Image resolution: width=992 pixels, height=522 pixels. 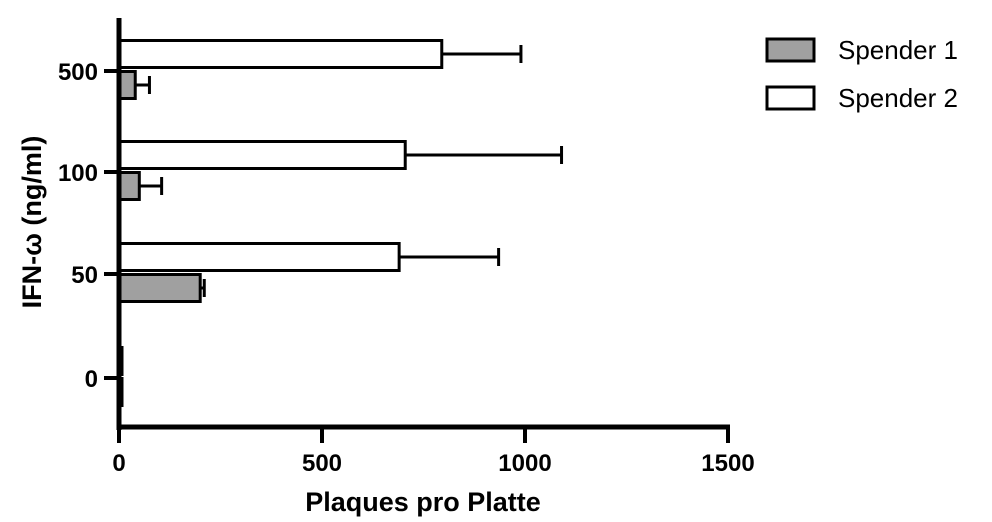 I want to click on y-tick-label-500: 500, so click(x=78, y=72).